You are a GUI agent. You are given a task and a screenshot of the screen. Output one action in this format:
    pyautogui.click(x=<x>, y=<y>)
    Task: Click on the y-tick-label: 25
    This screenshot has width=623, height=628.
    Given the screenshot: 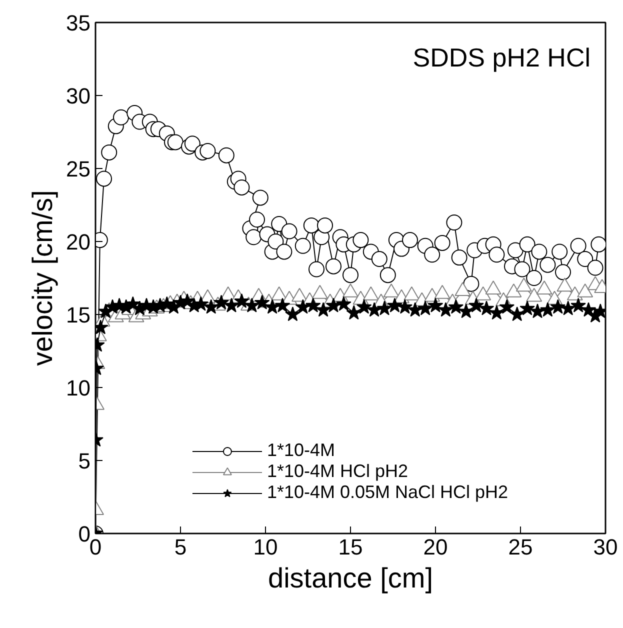 What is the action you would take?
    pyautogui.click(x=78, y=169)
    